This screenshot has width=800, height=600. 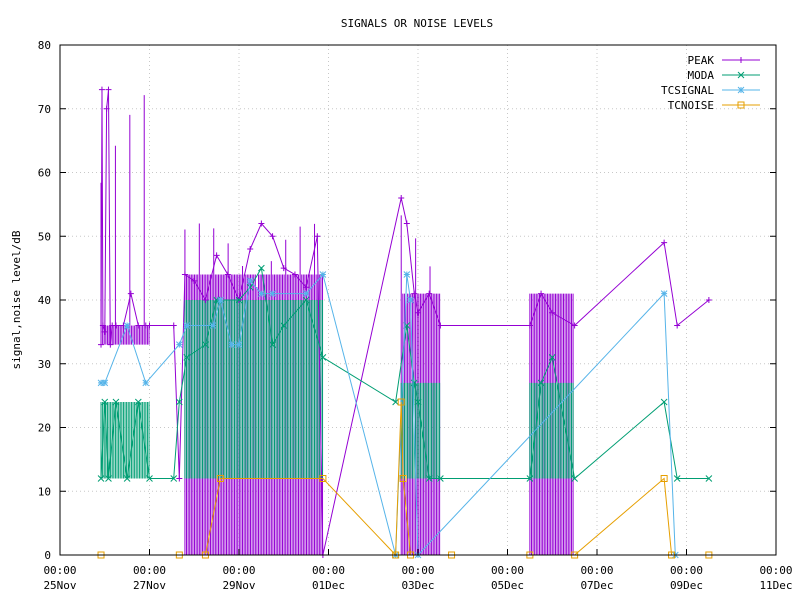 What do you see at coordinates (741, 105) in the screenshot?
I see `legend-tcnoise-marker` at bounding box center [741, 105].